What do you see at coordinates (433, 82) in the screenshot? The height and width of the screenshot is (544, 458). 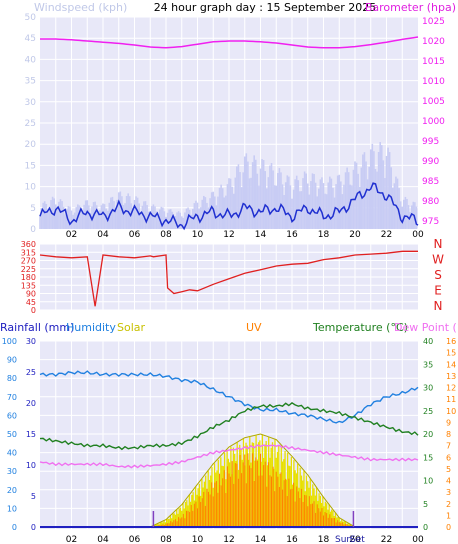 I see `baro-tick-label: 1010` at bounding box center [433, 82].